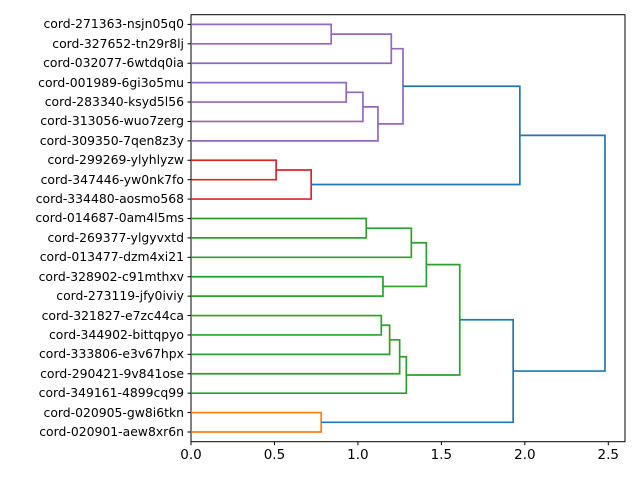 The height and width of the screenshot is (480, 640). What do you see at coordinates (287, 286) in the screenshot?
I see `dendrogram-link-G3` at bounding box center [287, 286].